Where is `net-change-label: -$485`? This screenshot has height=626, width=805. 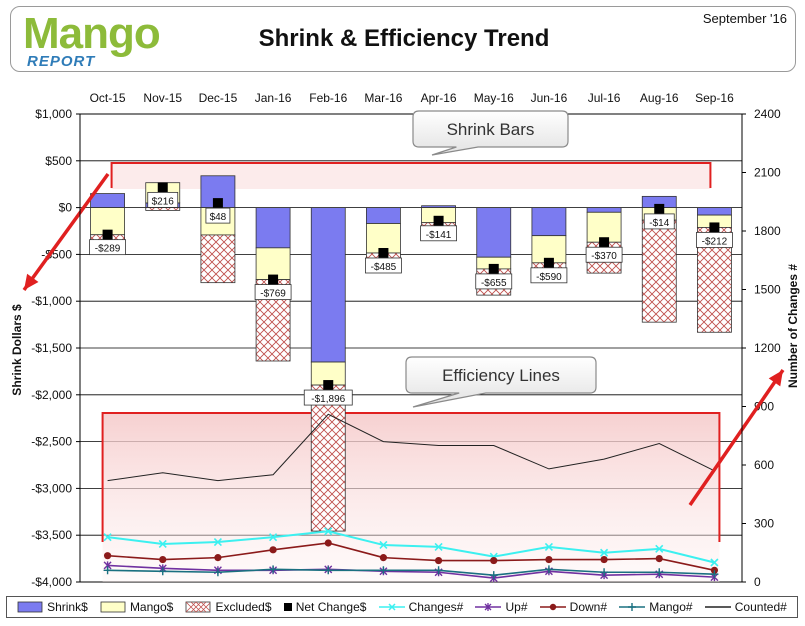 net-change-label: -$485 is located at coordinates (384, 267).